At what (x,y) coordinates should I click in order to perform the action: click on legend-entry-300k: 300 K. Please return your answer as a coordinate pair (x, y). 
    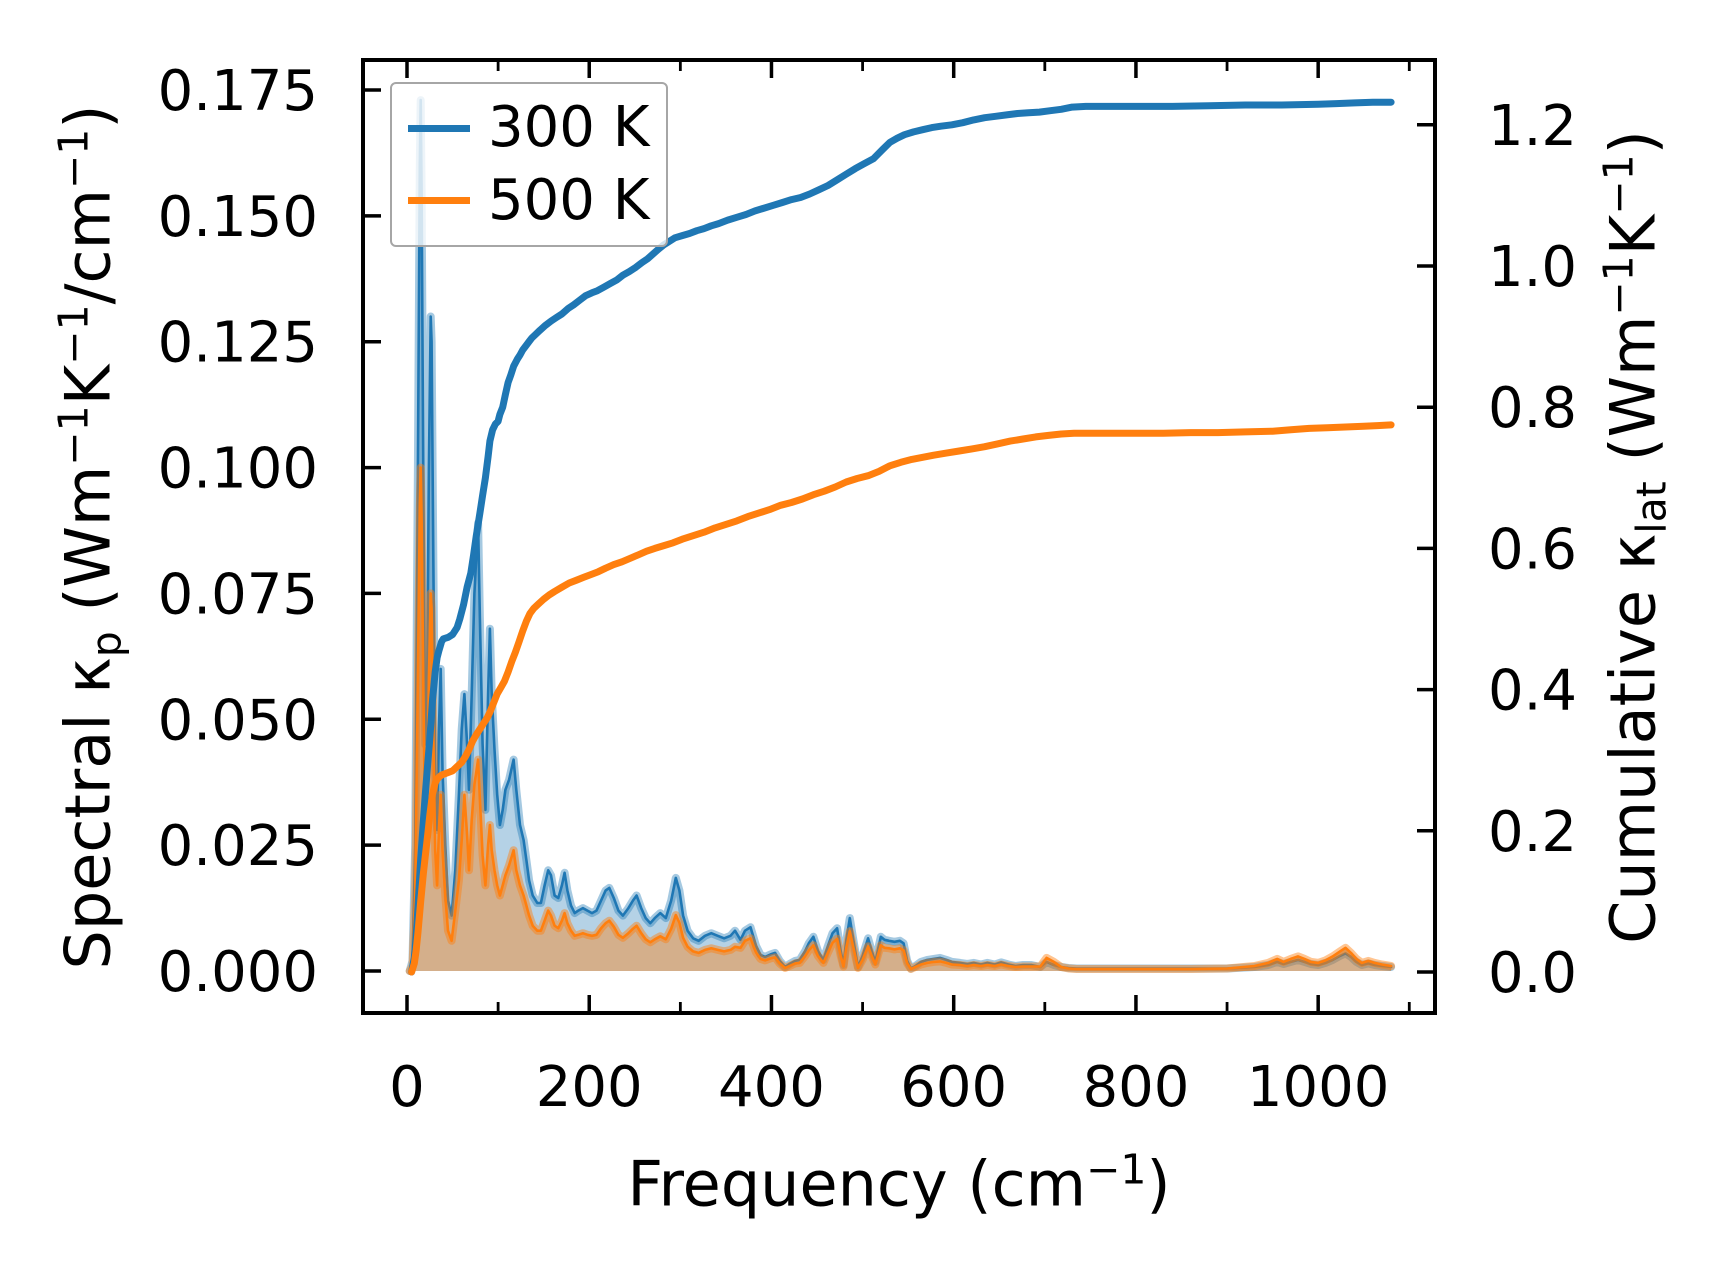
    Looking at the image, I should click on (529, 128).